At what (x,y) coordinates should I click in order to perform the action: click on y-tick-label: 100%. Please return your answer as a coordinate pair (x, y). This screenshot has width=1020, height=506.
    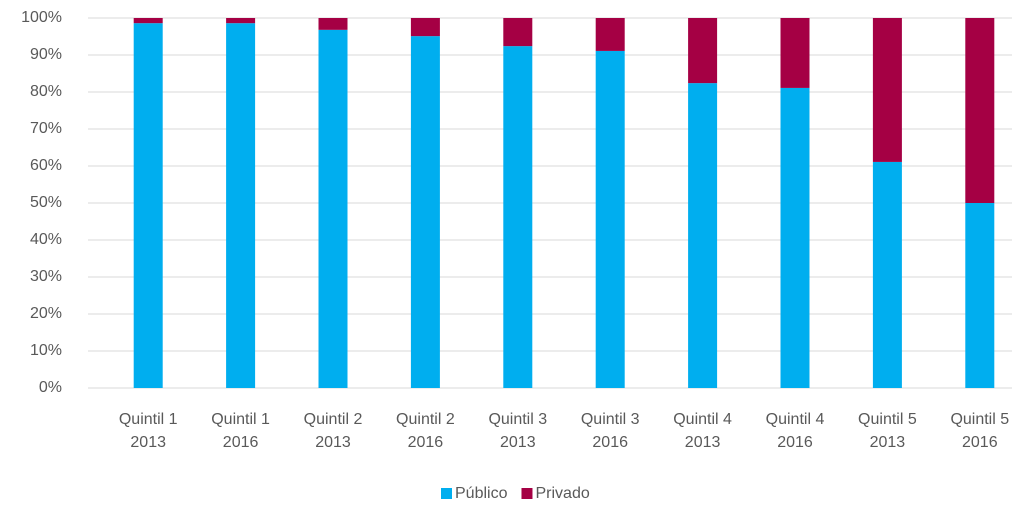
    Looking at the image, I should click on (41, 17).